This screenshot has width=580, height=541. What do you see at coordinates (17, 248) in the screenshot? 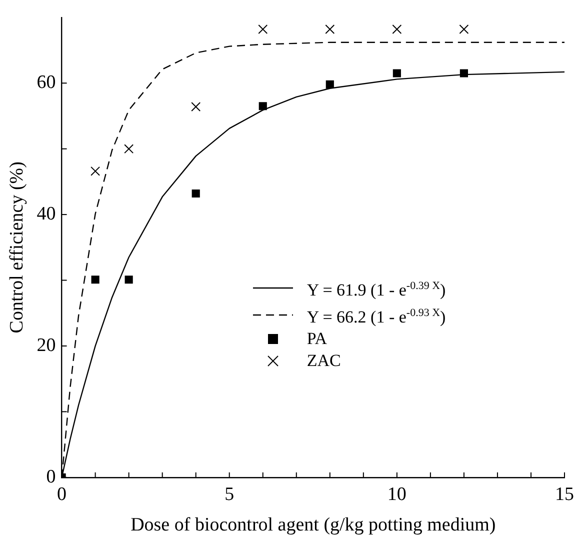
I see `y-axis-title: Control efficiency (%)` at bounding box center [17, 248].